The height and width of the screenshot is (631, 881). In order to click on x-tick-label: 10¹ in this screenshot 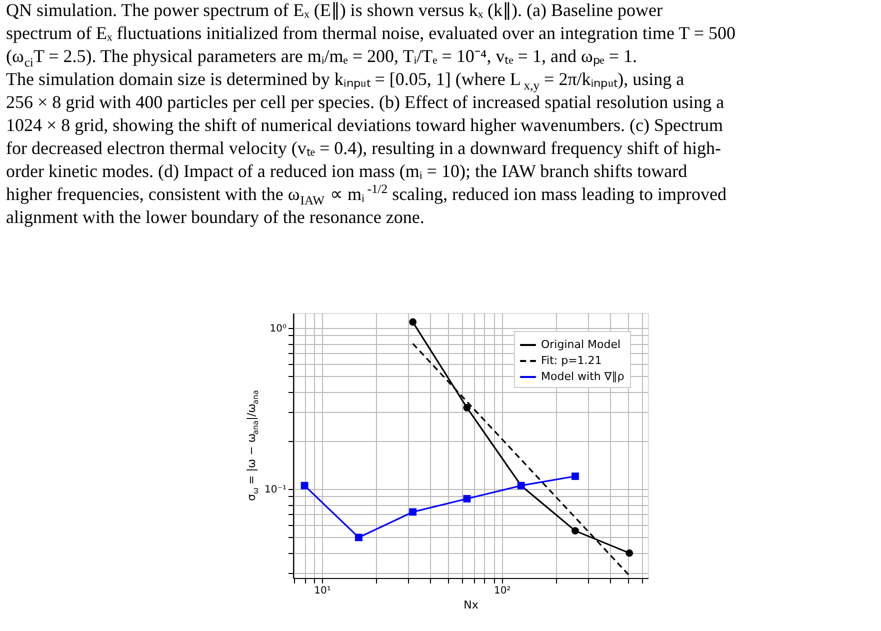, I will do `click(322, 591)`.